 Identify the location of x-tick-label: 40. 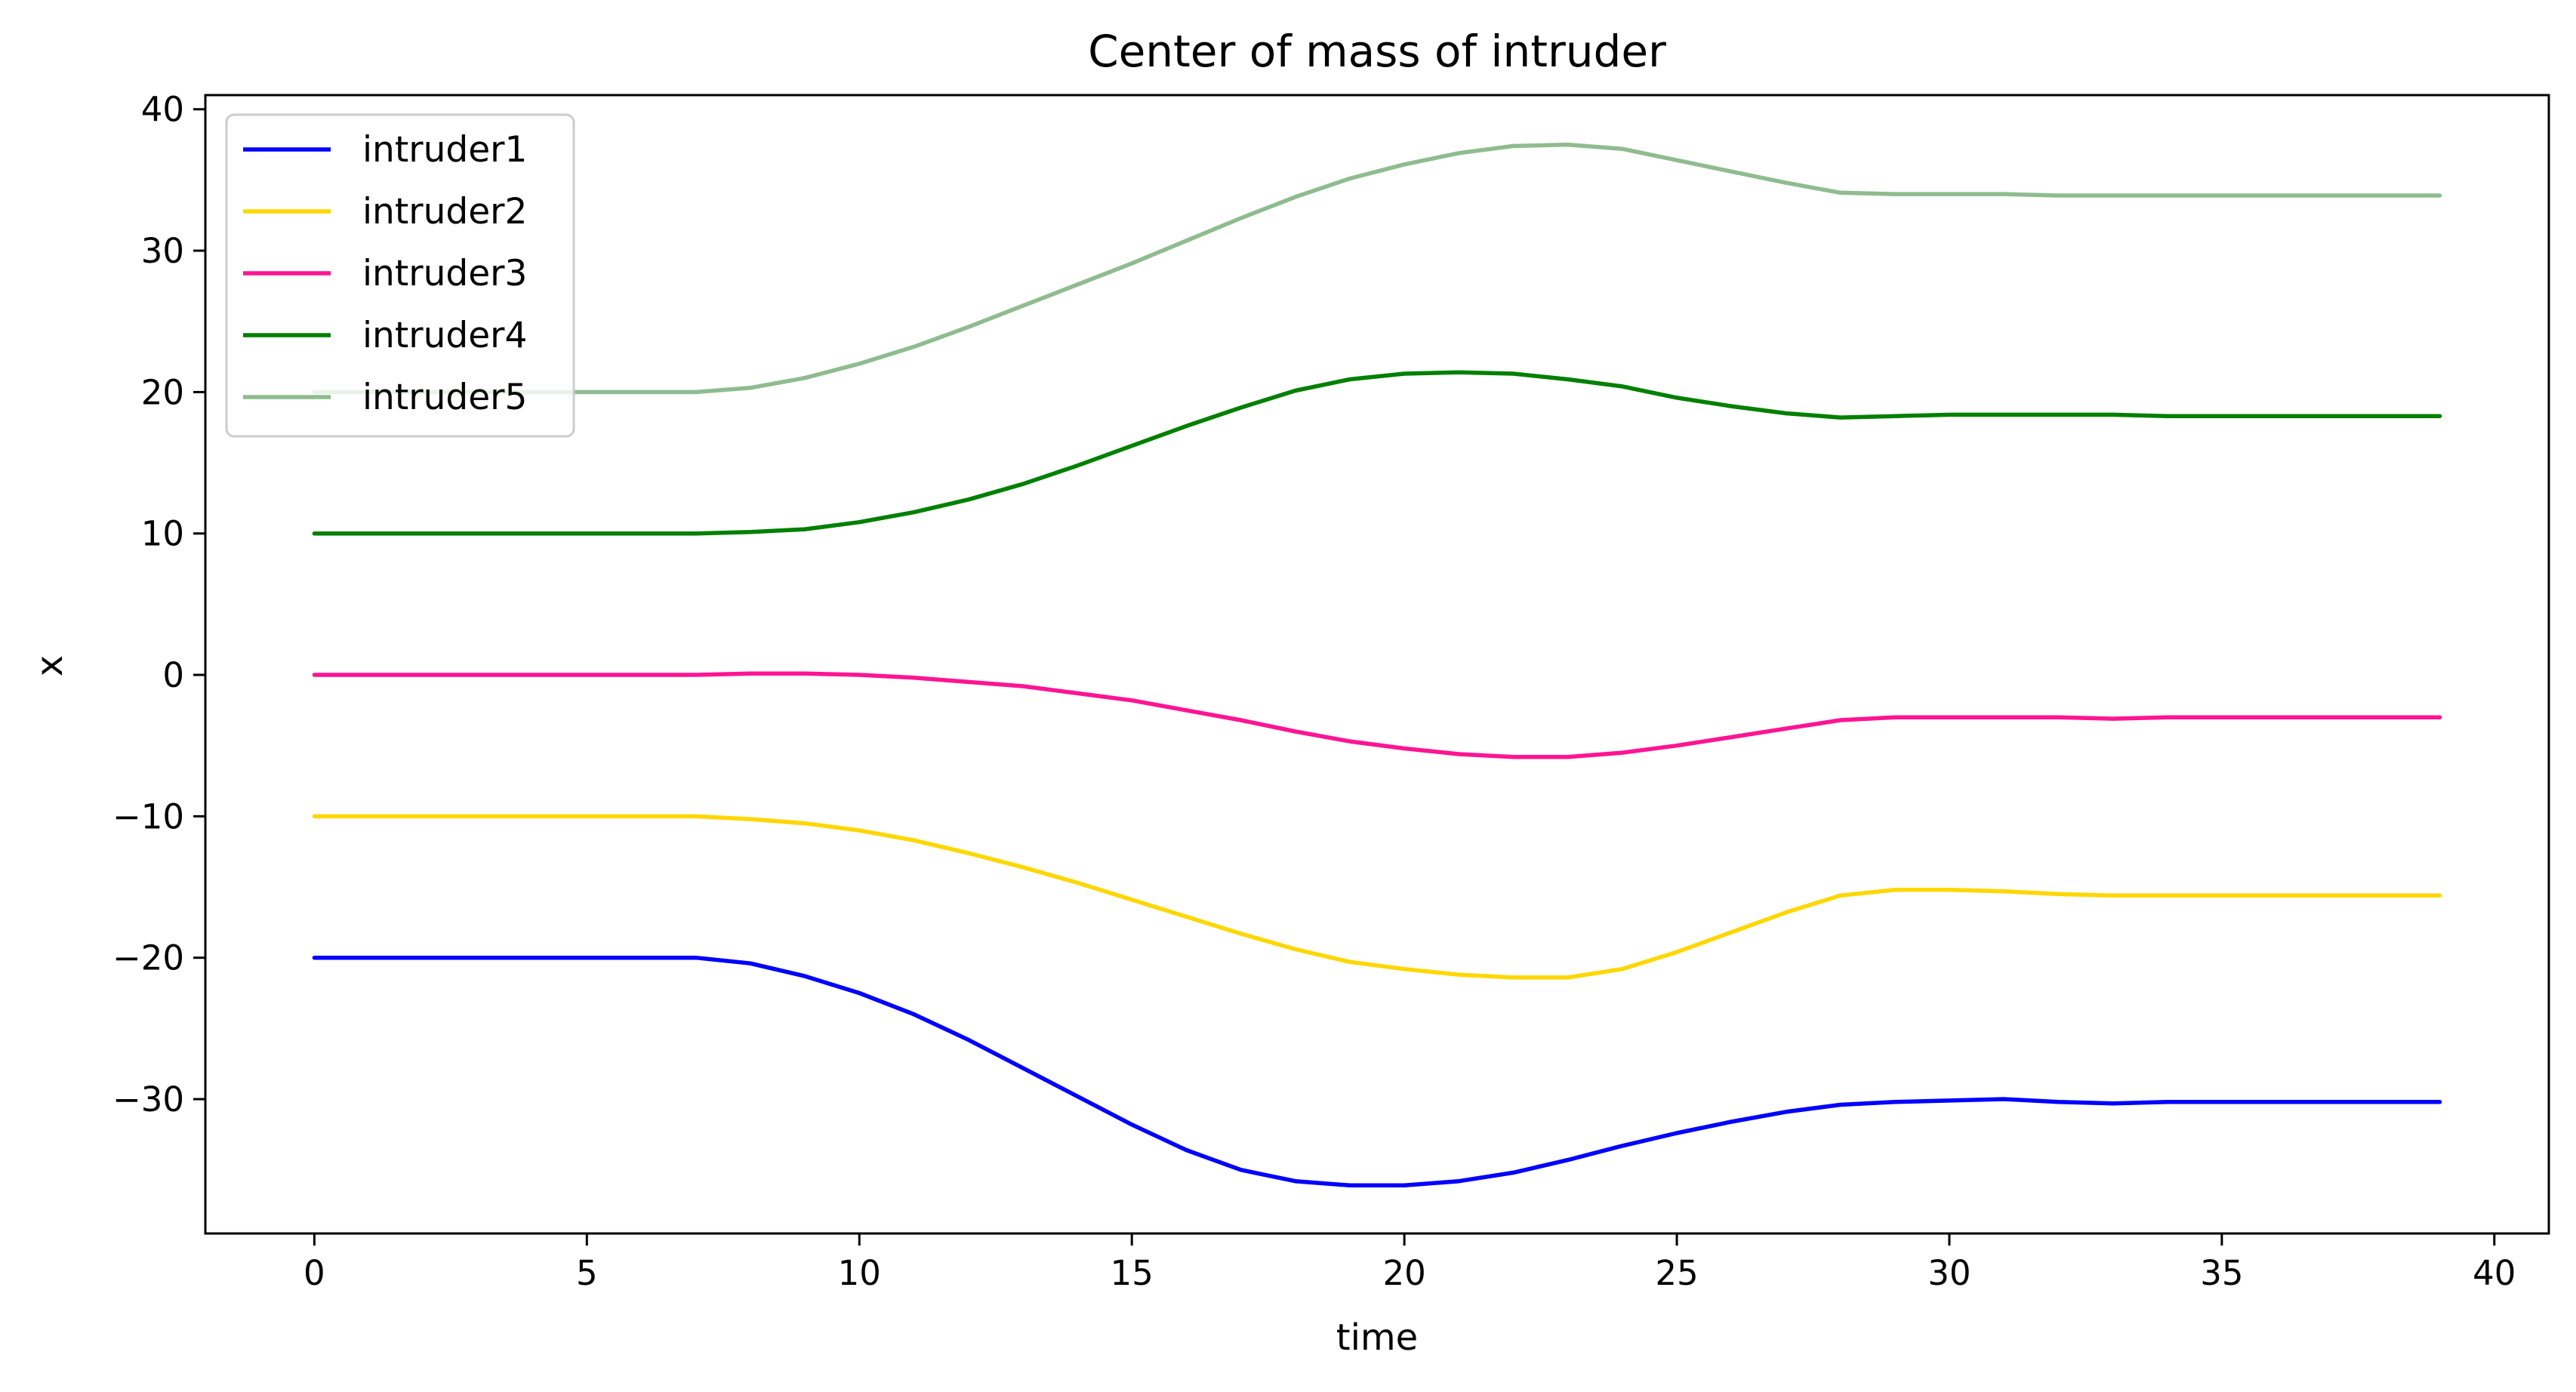
(2494, 1273).